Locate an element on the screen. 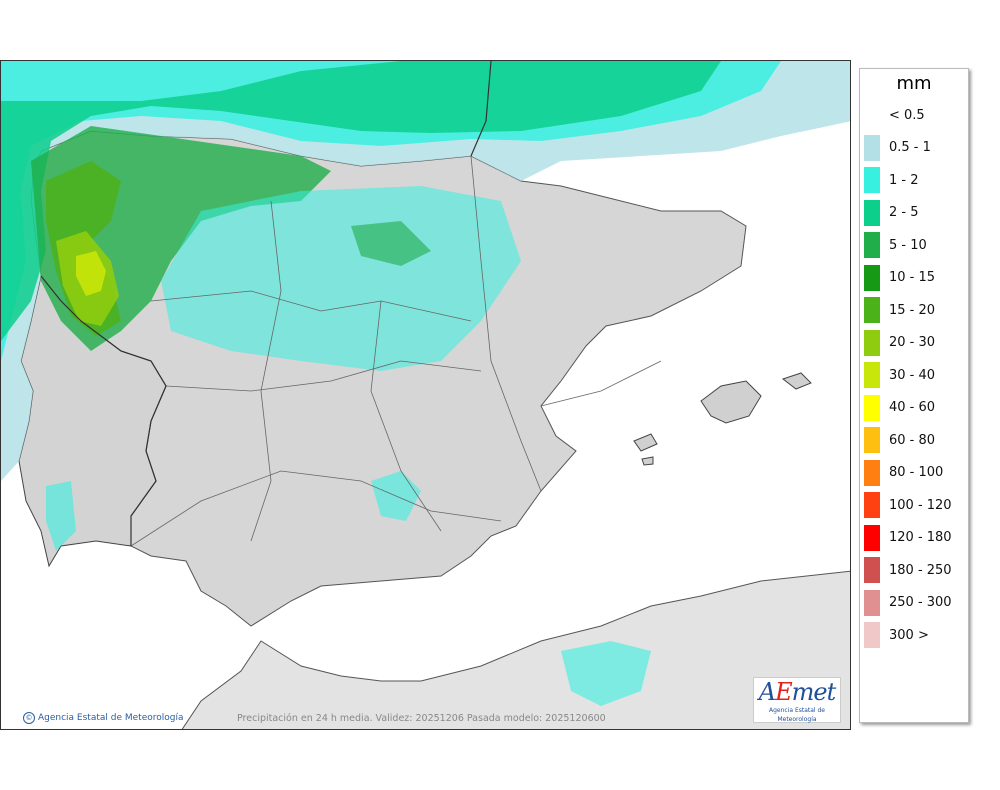  legend-item: 100 - 120 is located at coordinates (908, 505).